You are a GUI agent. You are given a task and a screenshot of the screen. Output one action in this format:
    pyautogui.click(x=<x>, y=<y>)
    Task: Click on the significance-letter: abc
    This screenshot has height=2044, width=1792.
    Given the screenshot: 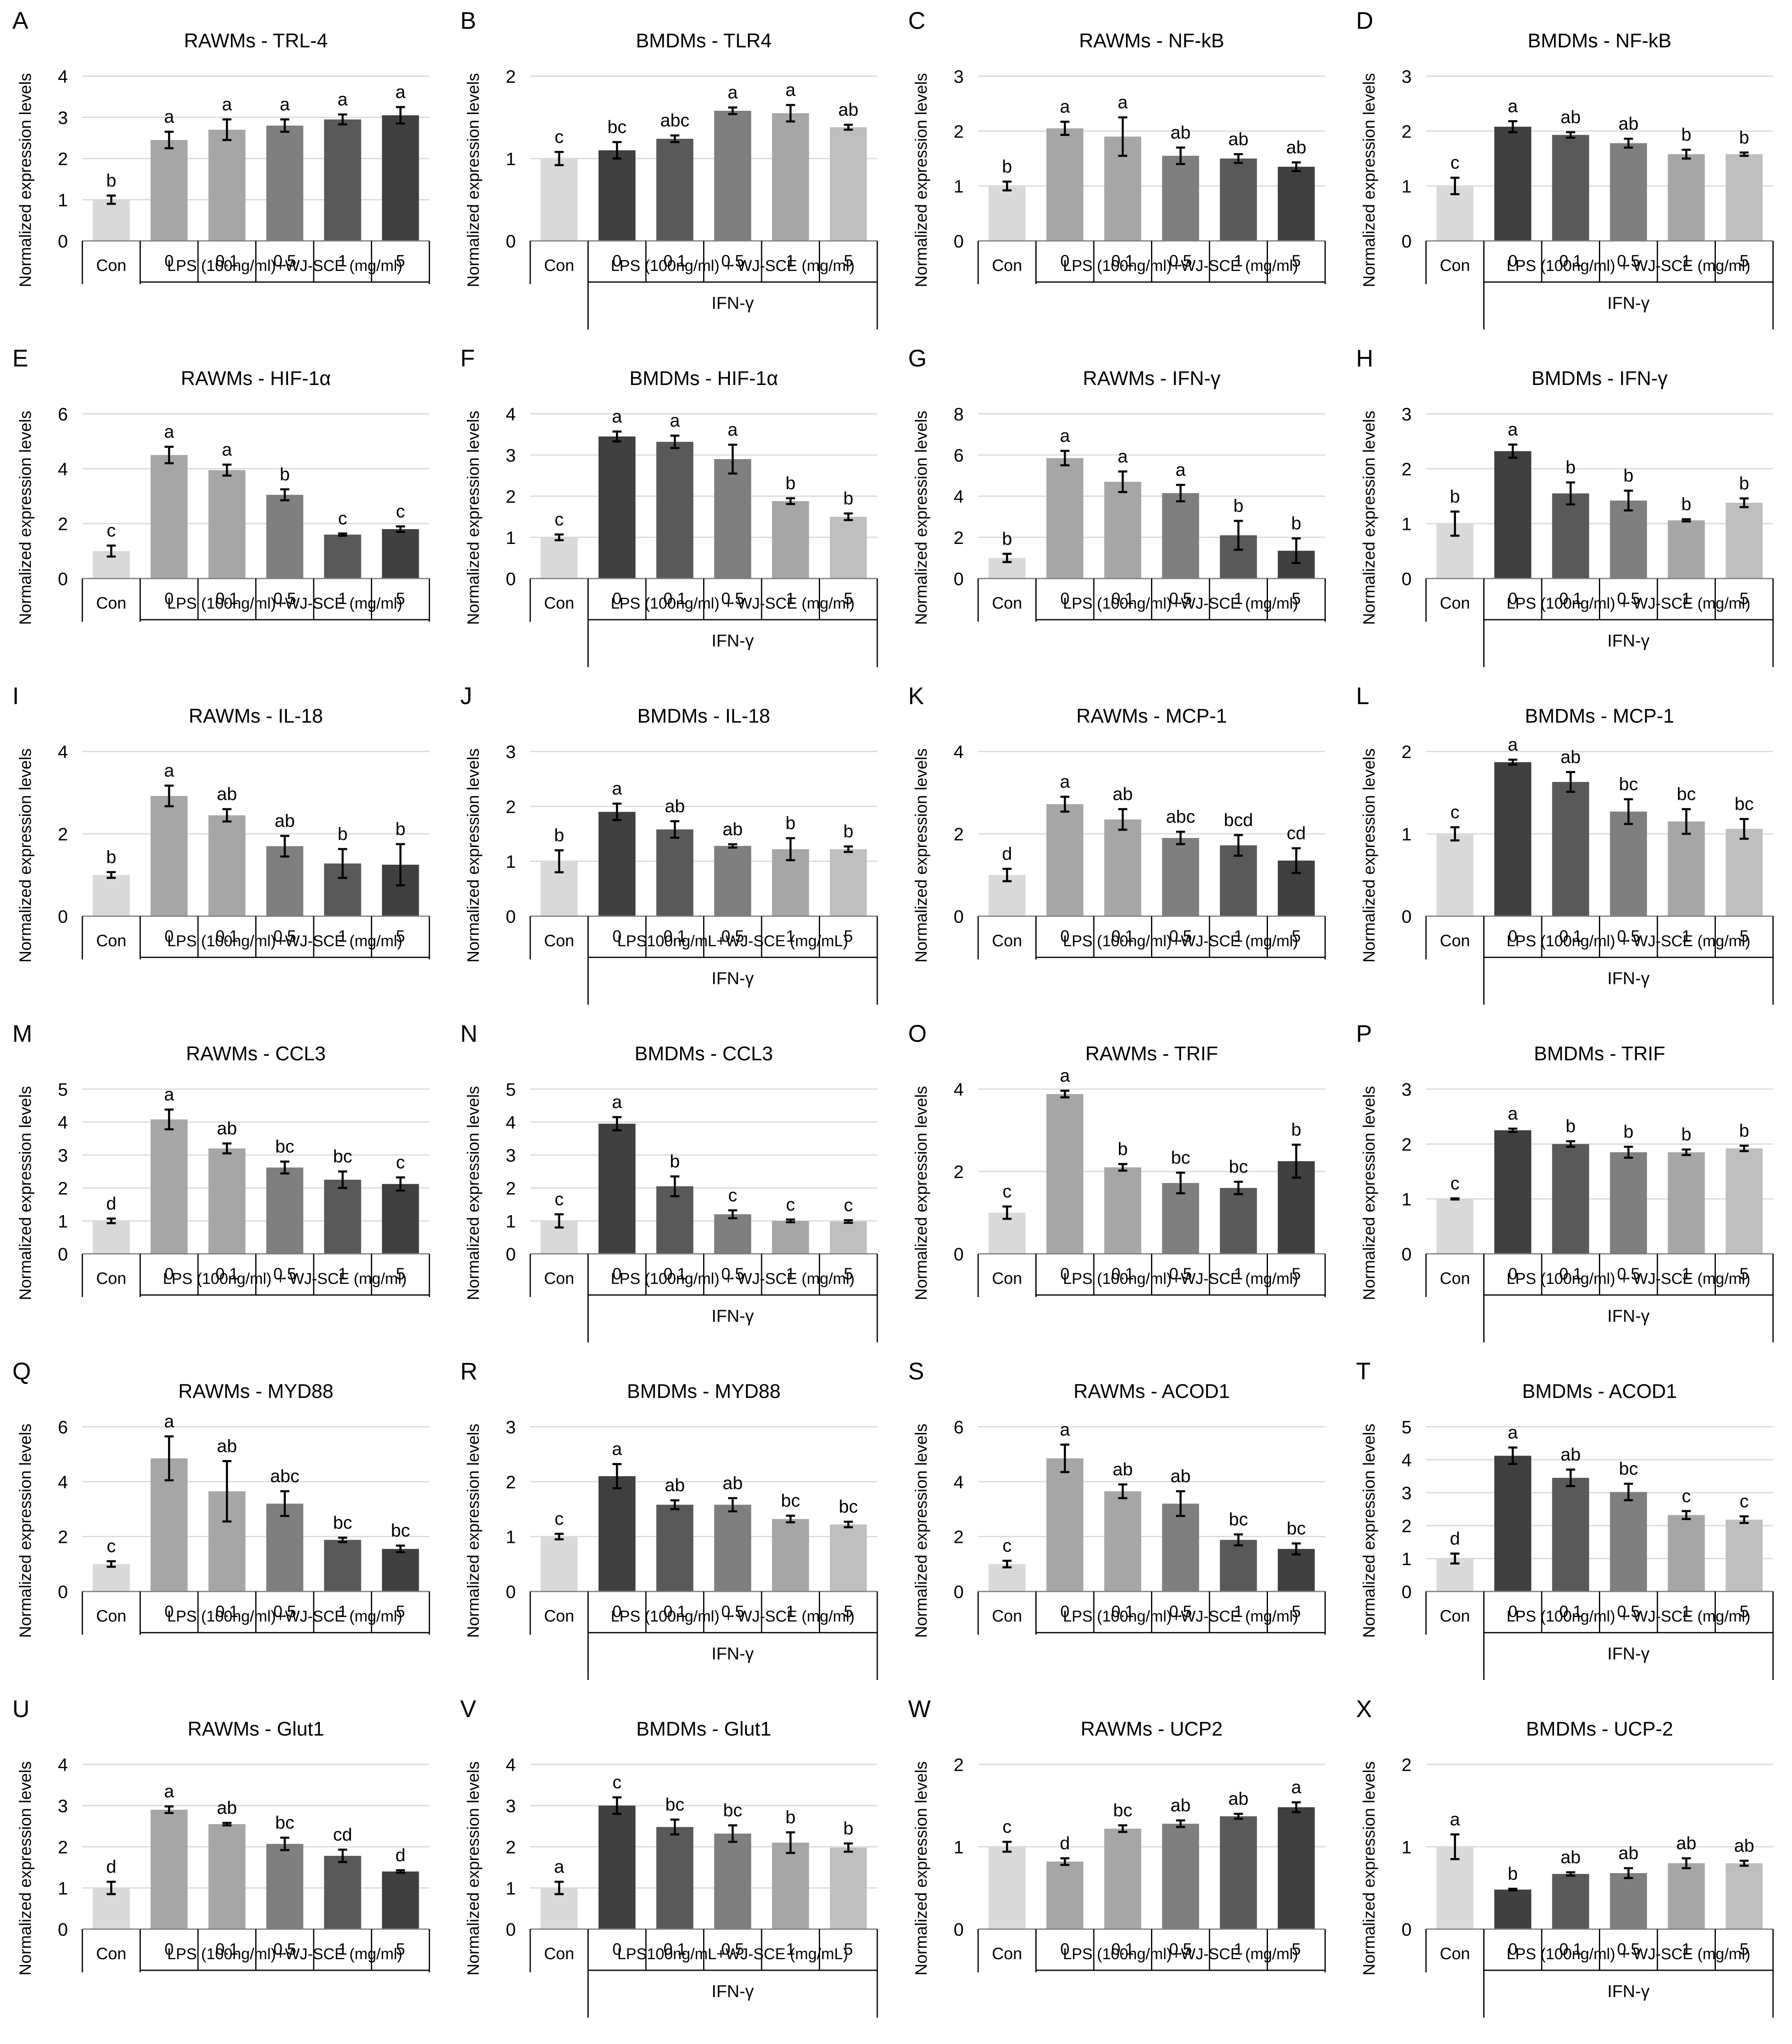 What is the action you would take?
    pyautogui.click(x=285, y=1476)
    